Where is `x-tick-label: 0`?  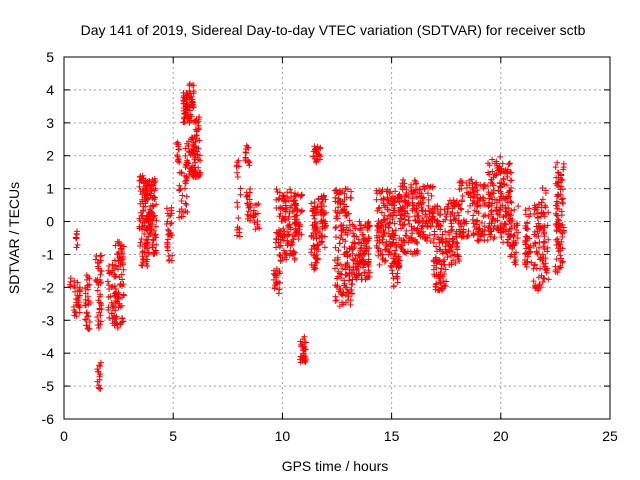 x-tick-label: 0 is located at coordinates (64, 436).